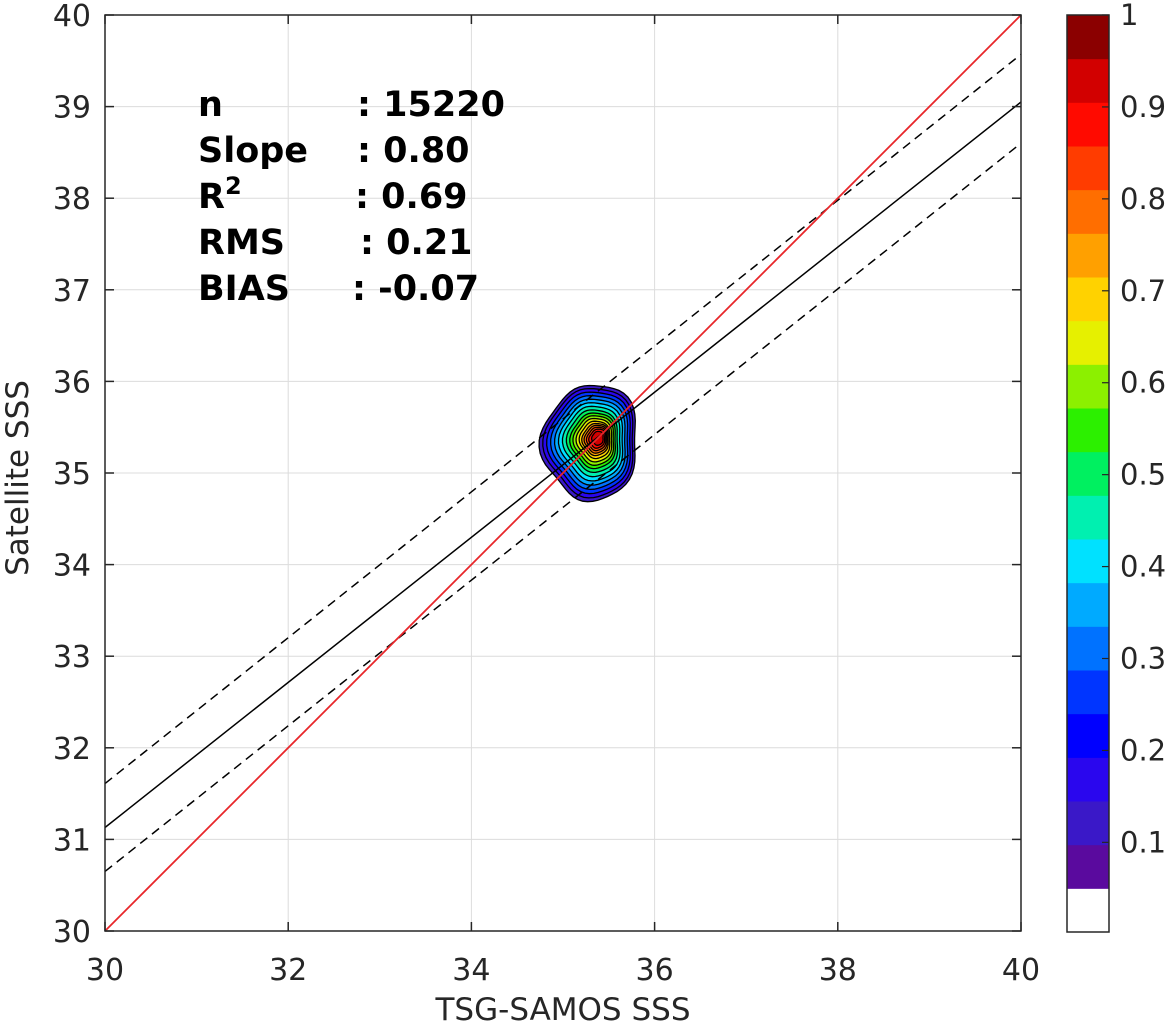 This screenshot has height=1028, width=1172. I want to click on stat-value: : 0.69, so click(411, 197).